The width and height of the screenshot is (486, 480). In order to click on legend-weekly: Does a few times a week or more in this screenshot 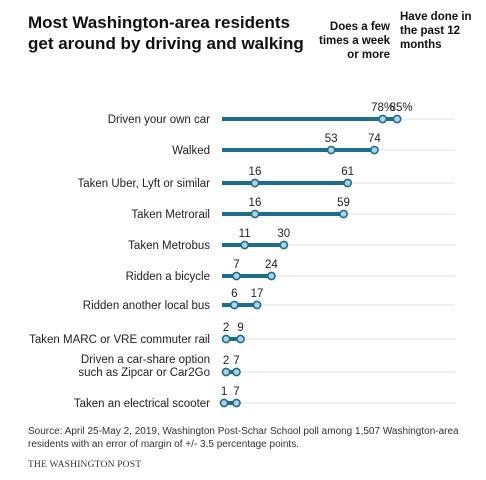, I will do `click(354, 41)`.